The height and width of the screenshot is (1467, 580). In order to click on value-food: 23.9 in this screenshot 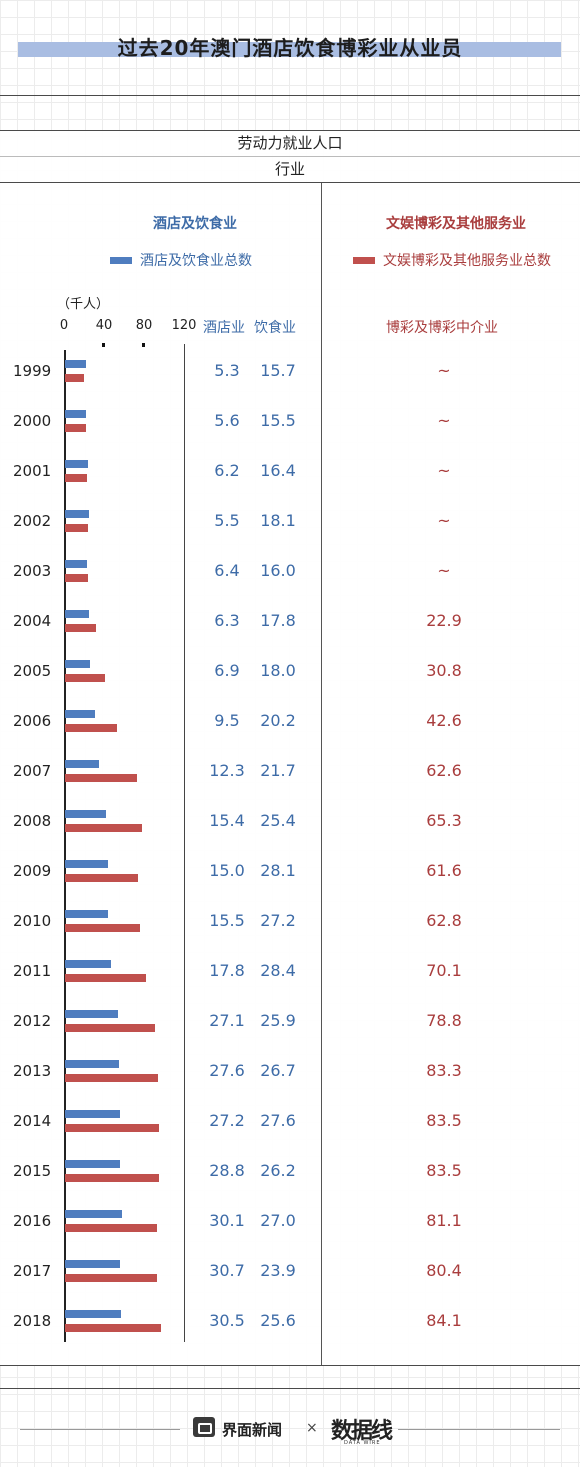, I will do `click(278, 1270)`.